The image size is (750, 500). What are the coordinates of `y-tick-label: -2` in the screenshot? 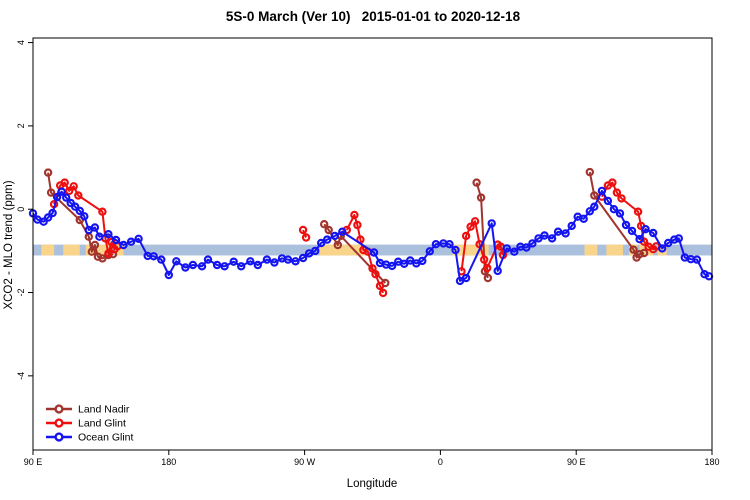 It's located at (21, 293).